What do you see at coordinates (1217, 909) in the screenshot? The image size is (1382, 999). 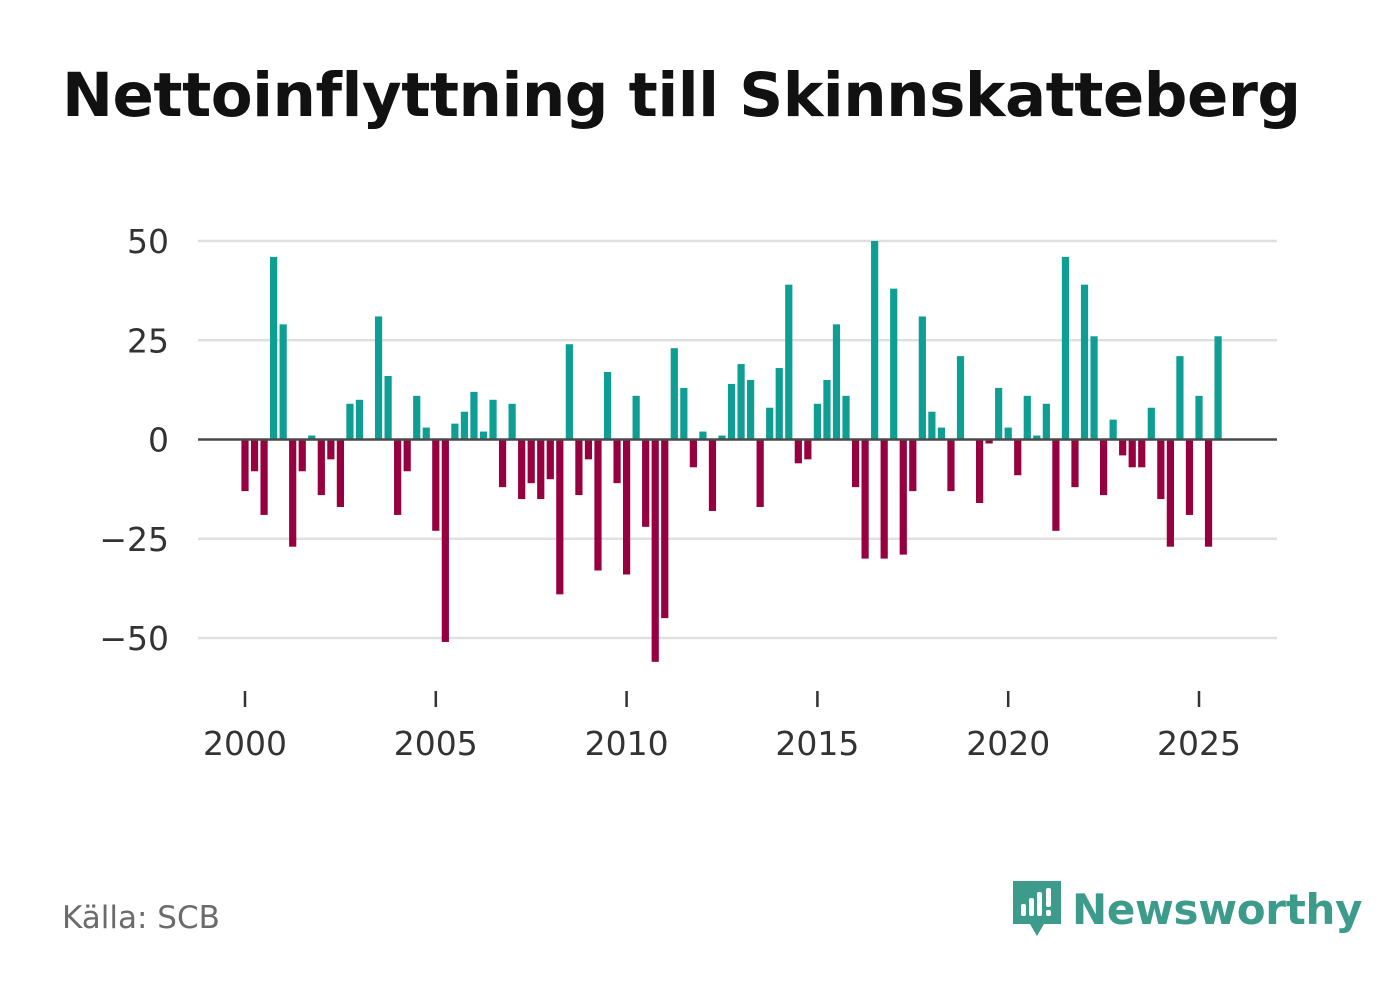 I see `brand-name: Newsworthy` at bounding box center [1217, 909].